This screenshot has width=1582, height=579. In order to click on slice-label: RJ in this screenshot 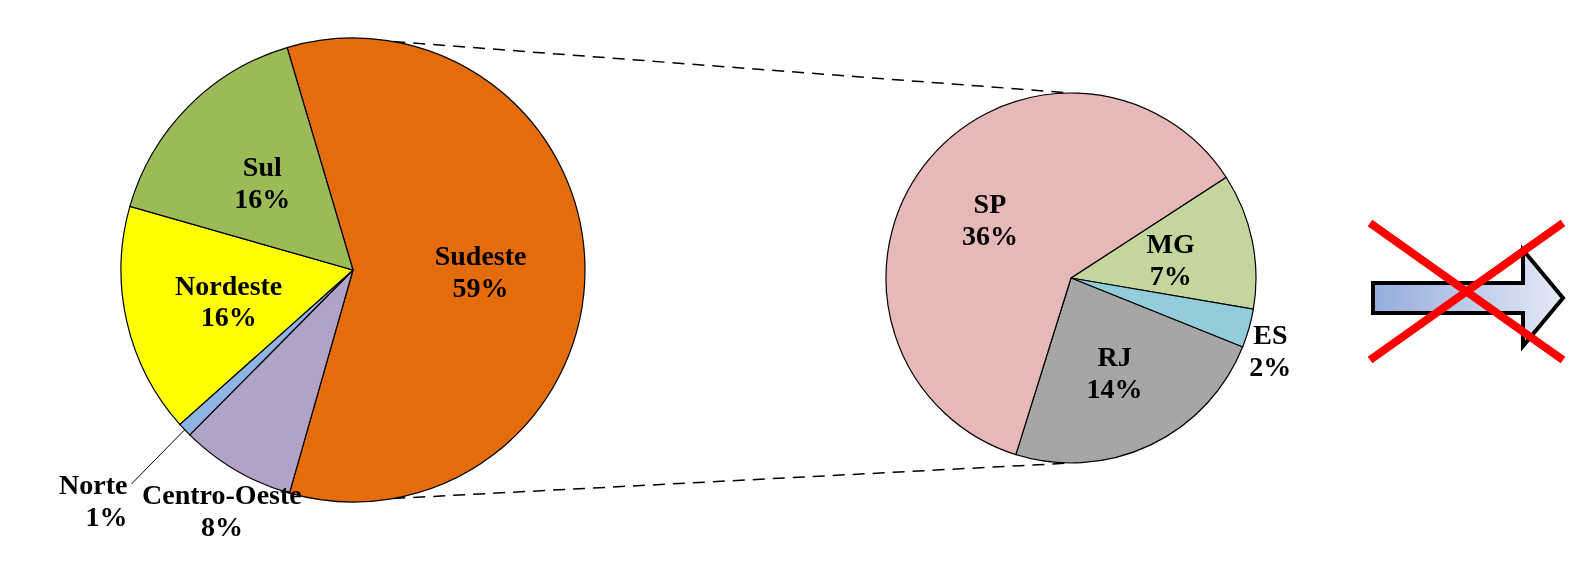, I will do `click(1114, 356)`.